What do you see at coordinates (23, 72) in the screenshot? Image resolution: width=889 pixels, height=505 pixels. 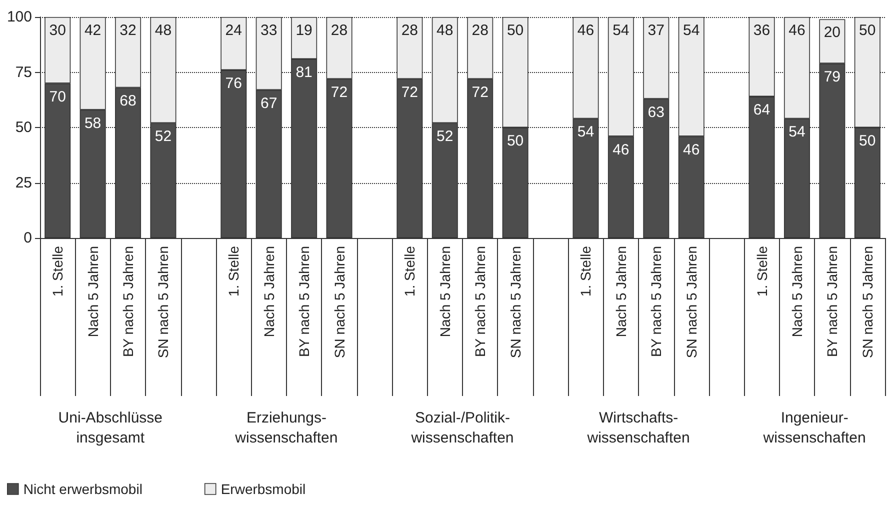 I see `y-tick-label: 75` at bounding box center [23, 72].